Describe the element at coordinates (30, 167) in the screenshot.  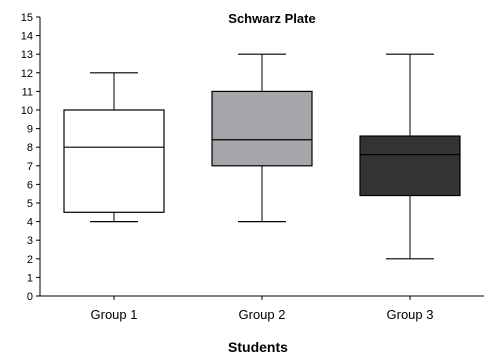
I see `y-tick-label: 7` at that location.